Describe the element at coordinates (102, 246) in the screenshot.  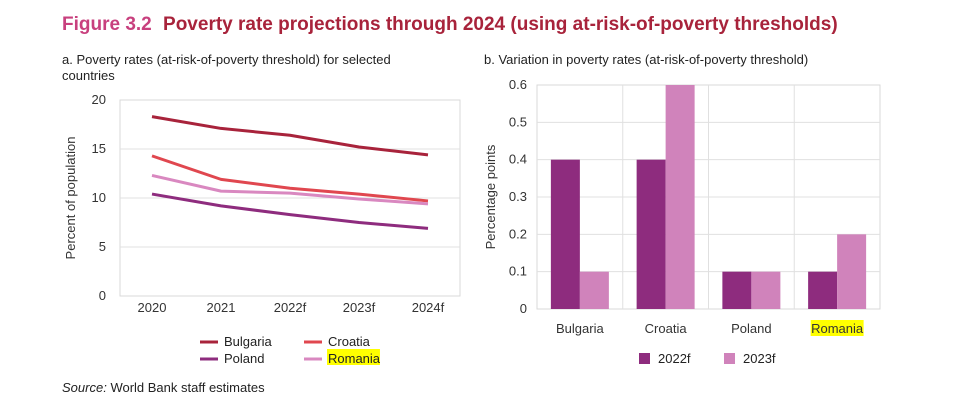
I see `y-tick-label: 5` at that location.